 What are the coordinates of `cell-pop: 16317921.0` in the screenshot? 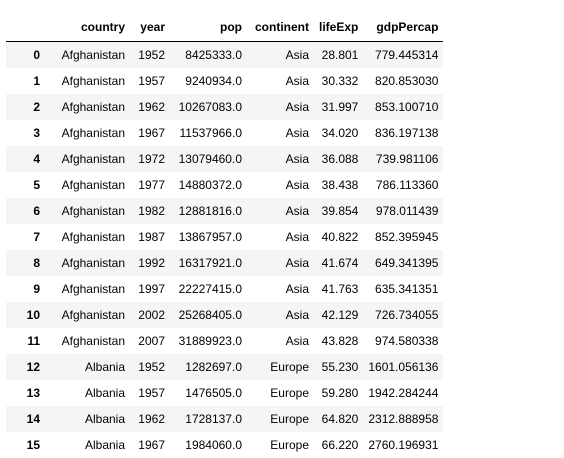 It's located at (210, 263).